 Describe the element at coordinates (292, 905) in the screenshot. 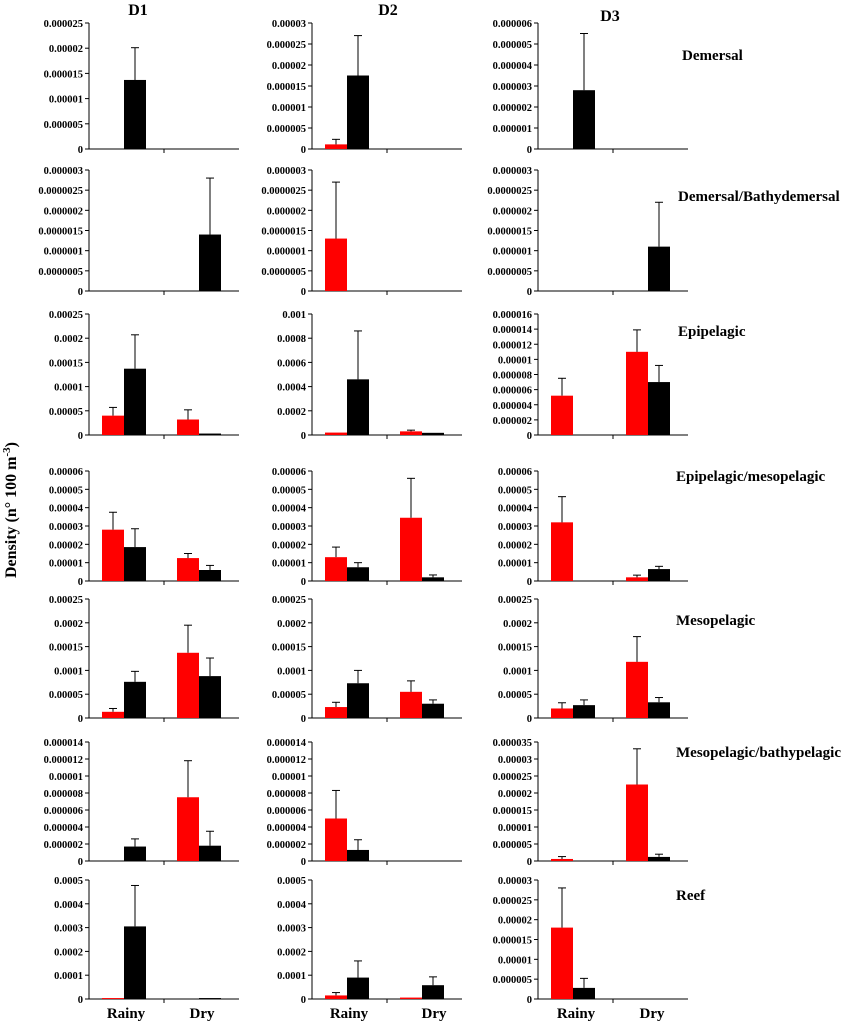

I see `panel-reef-d2-ytick-label: 0.0004` at that location.